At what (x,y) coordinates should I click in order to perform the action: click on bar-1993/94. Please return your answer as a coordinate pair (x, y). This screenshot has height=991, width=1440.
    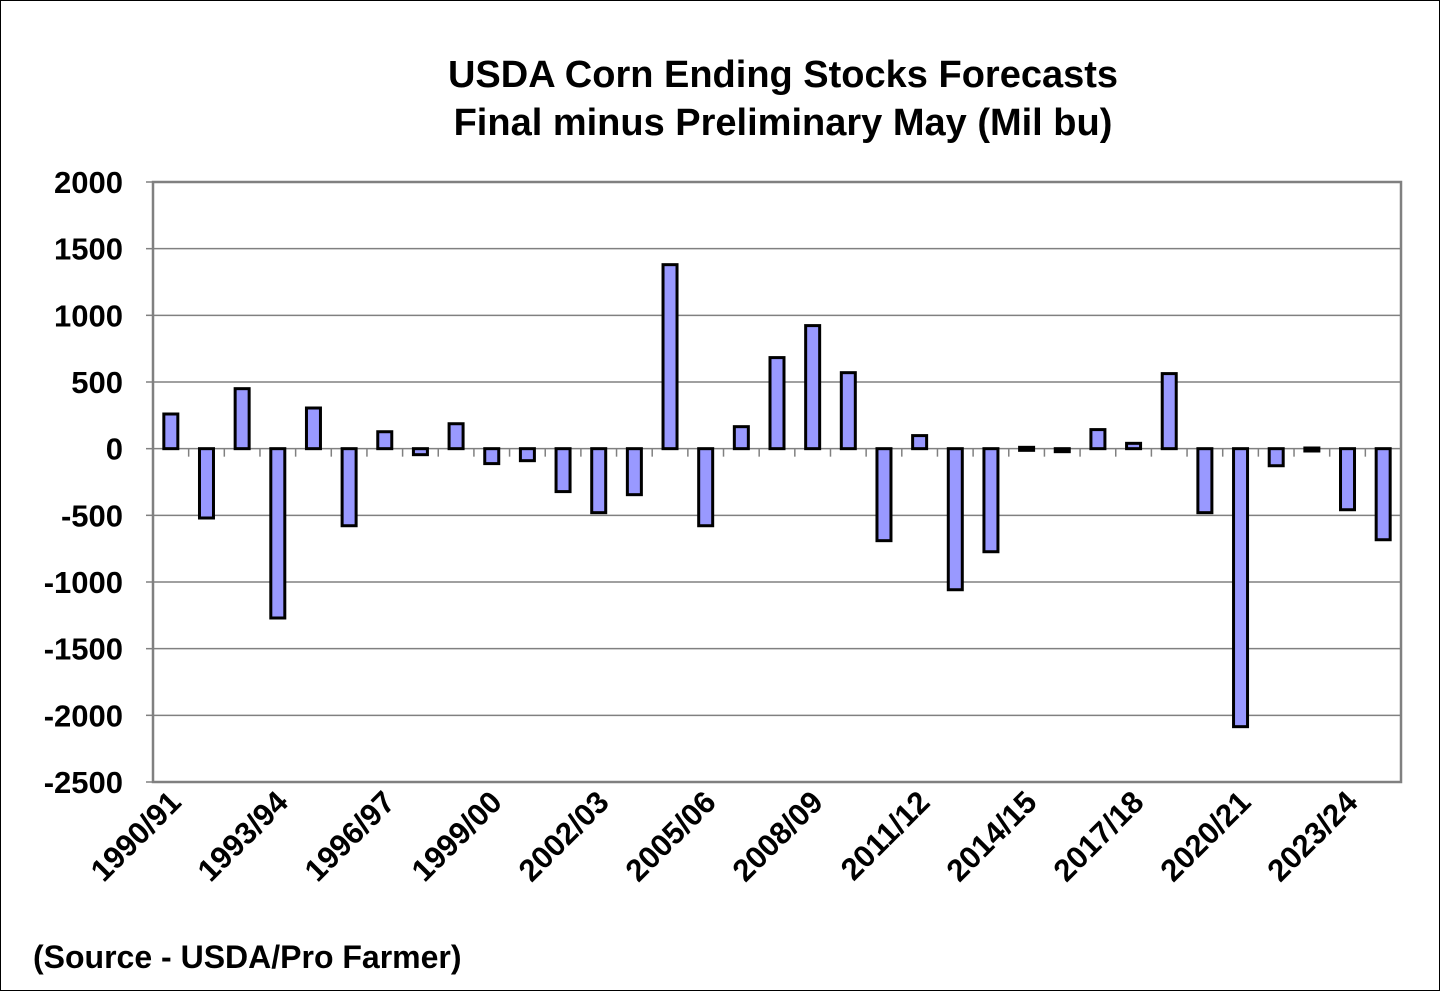
    Looking at the image, I should click on (278, 533).